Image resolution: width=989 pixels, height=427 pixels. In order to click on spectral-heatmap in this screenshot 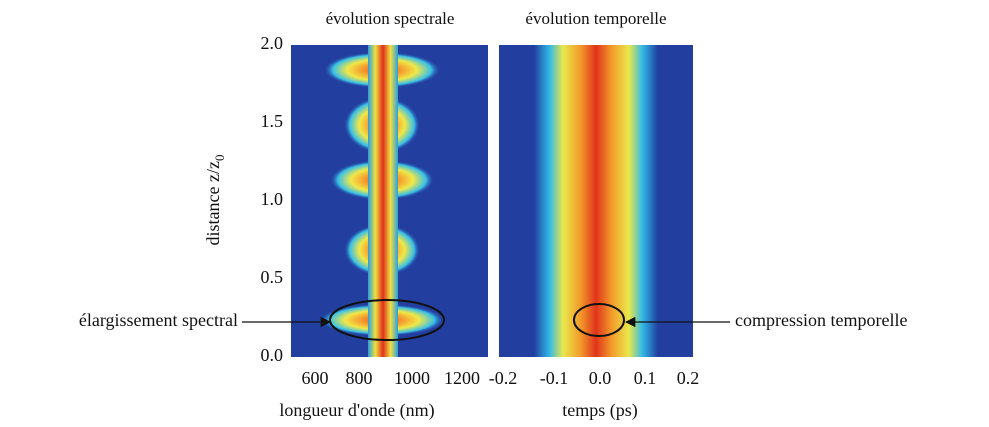, I will do `click(389, 201)`.